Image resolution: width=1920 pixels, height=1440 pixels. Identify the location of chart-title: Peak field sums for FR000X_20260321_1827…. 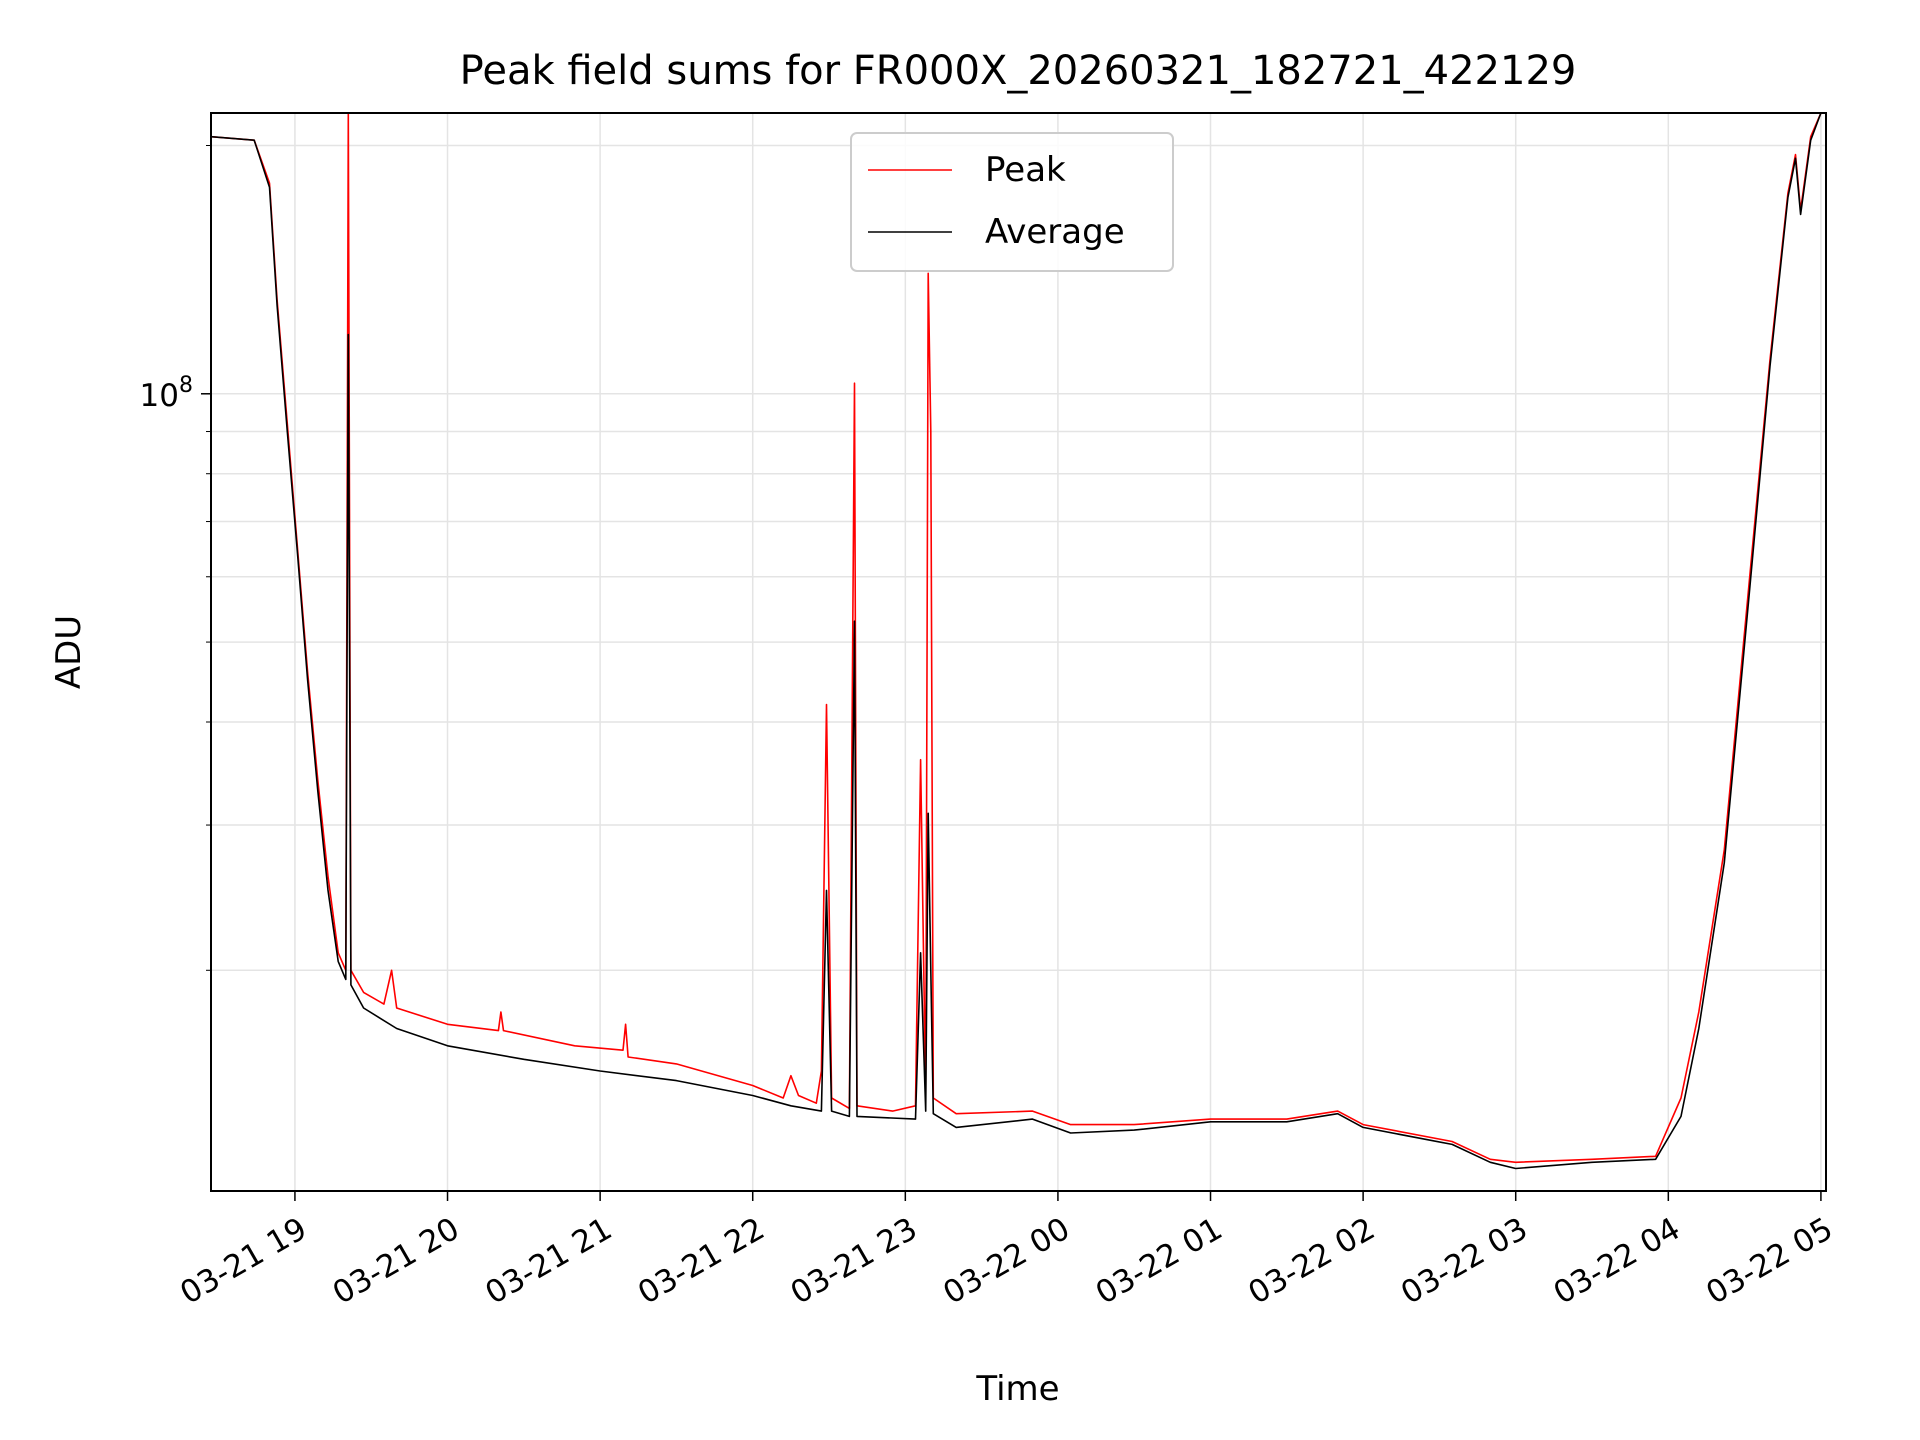
(1018, 71).